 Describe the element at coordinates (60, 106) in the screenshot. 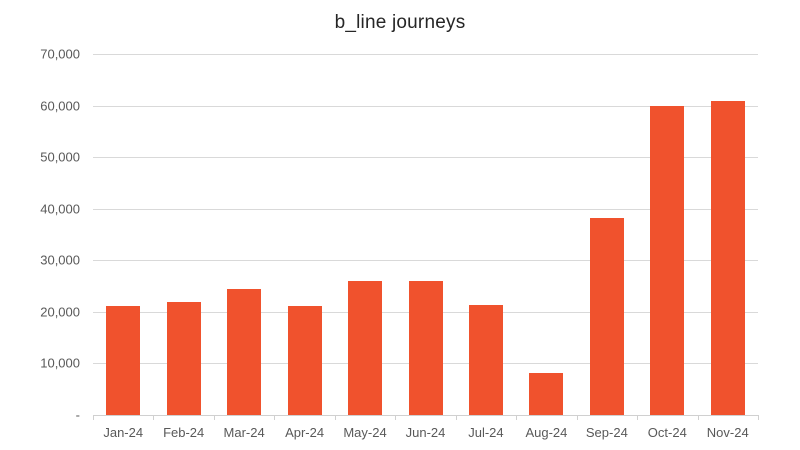

I see `y-tick-label: 60,000` at that location.